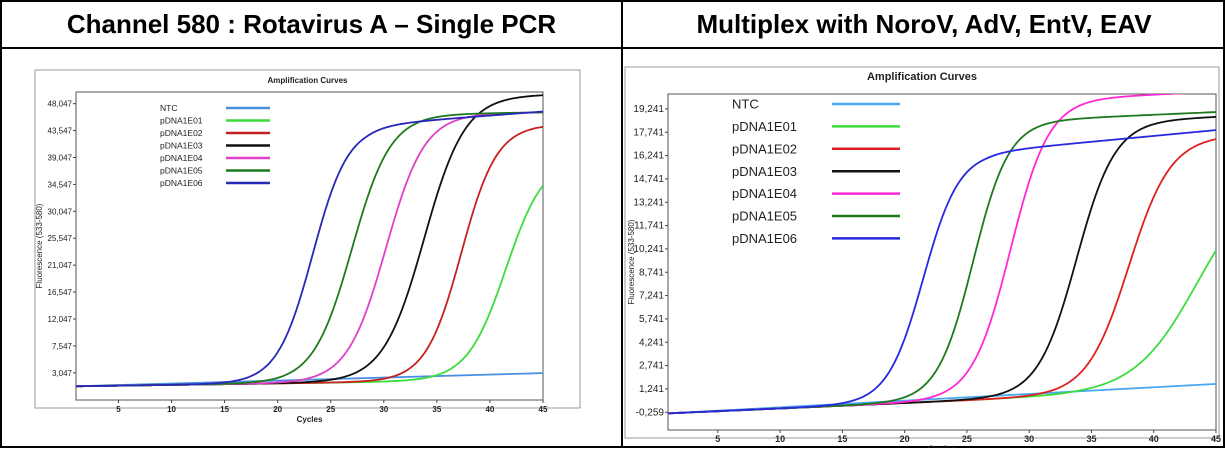 This screenshot has width=1226, height=453. I want to click on y-tick-label: 16,547, so click(60, 292).